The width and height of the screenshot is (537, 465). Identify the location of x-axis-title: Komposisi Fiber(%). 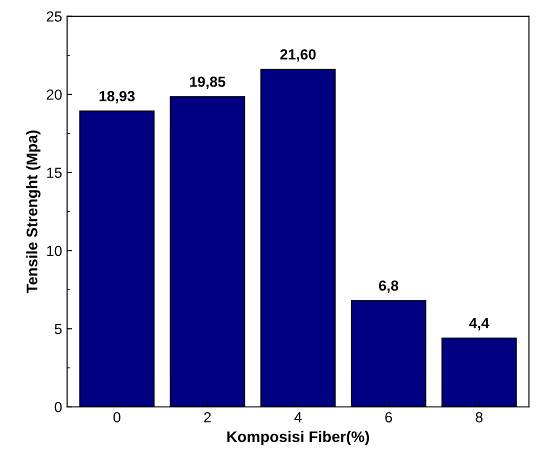
(298, 438).